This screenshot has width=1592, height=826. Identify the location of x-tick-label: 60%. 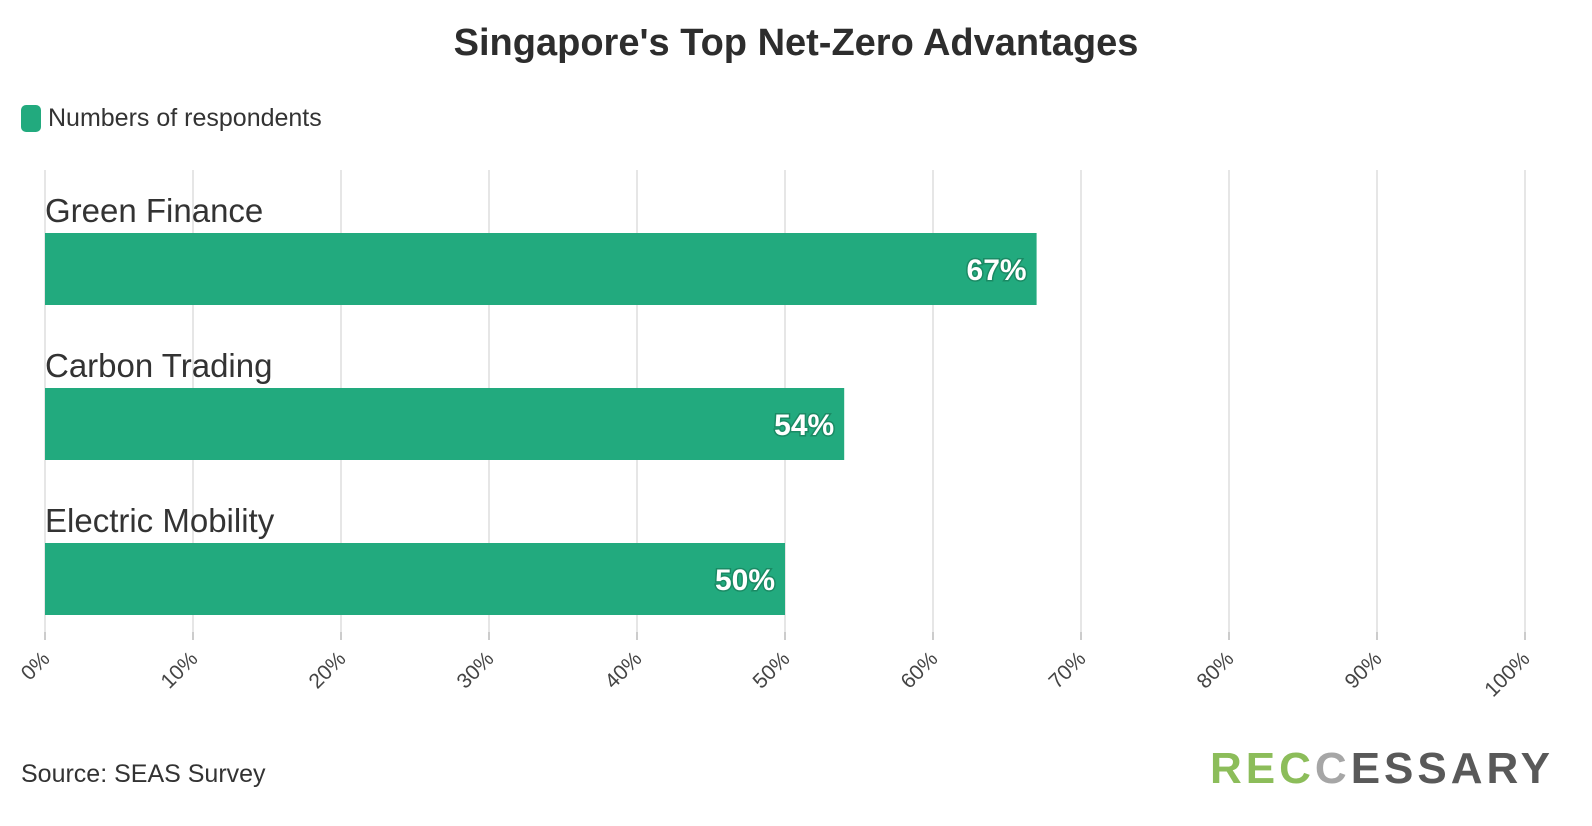
(920, 670).